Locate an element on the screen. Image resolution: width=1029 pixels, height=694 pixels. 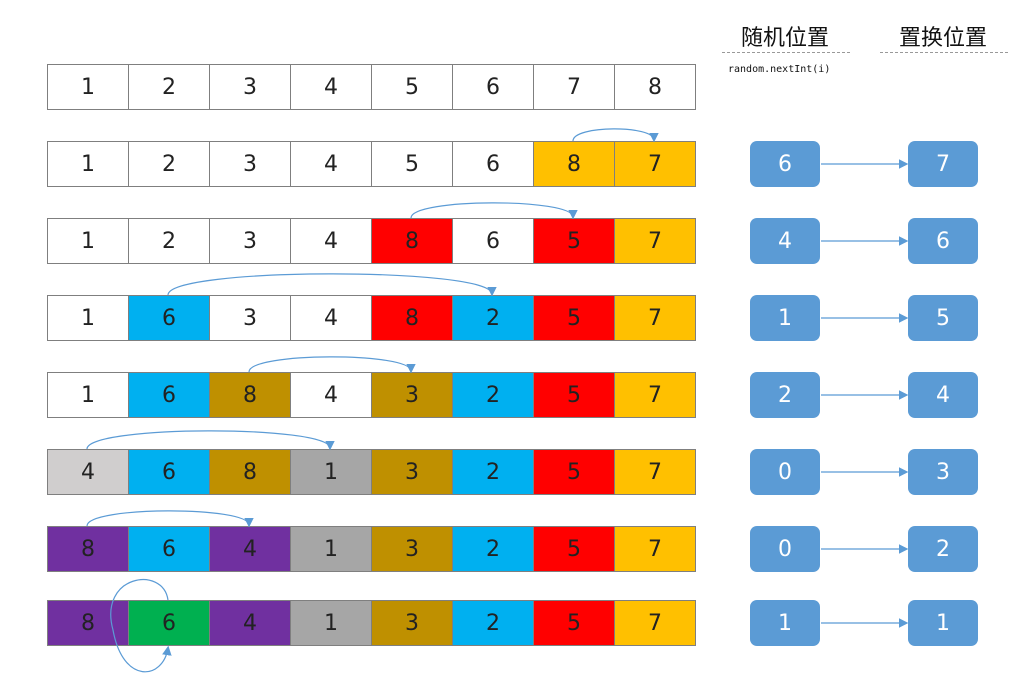
swap-position-box: 1 is located at coordinates (943, 623).